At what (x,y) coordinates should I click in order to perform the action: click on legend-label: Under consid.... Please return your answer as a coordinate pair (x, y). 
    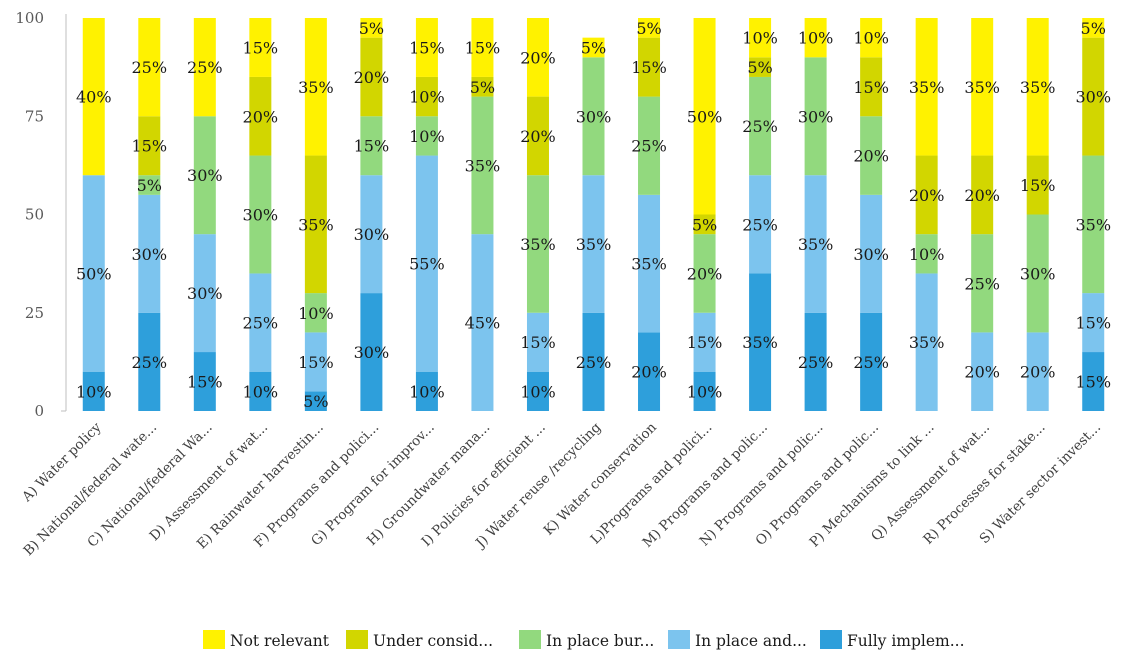
    Looking at the image, I should click on (433, 641).